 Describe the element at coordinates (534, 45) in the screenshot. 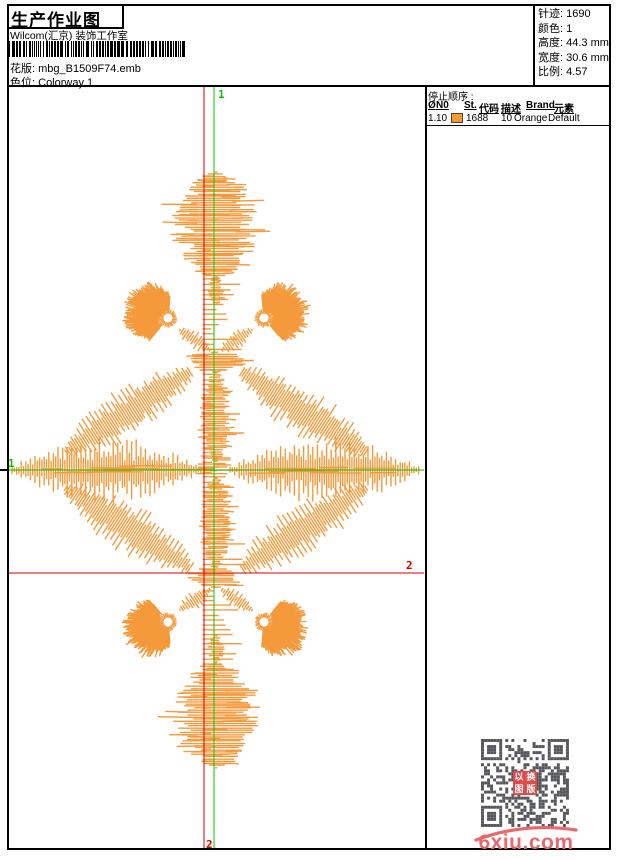

I see `header-divider` at that location.